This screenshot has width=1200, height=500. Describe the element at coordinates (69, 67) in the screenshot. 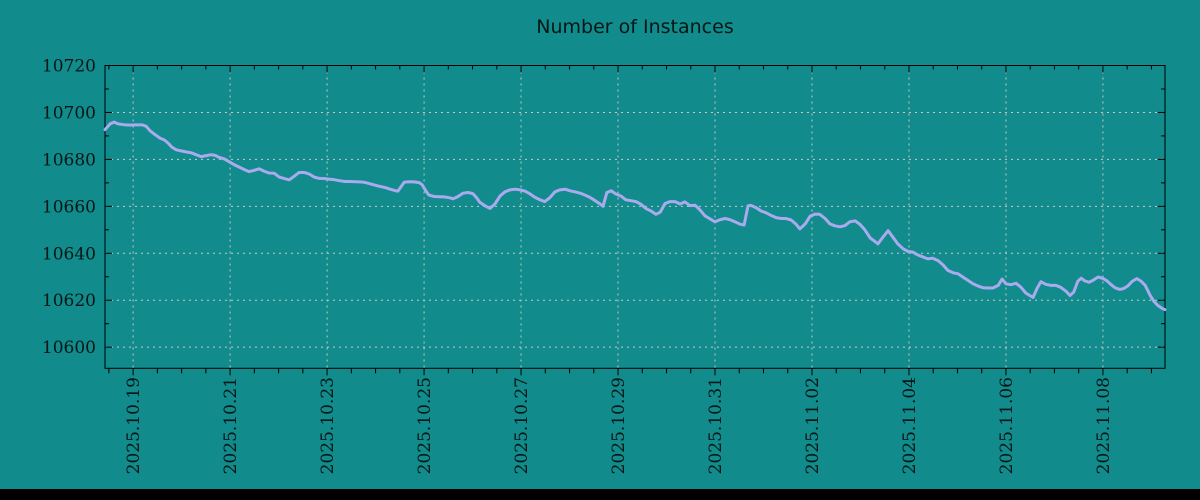

I see `y-tick-label: 10720` at that location.